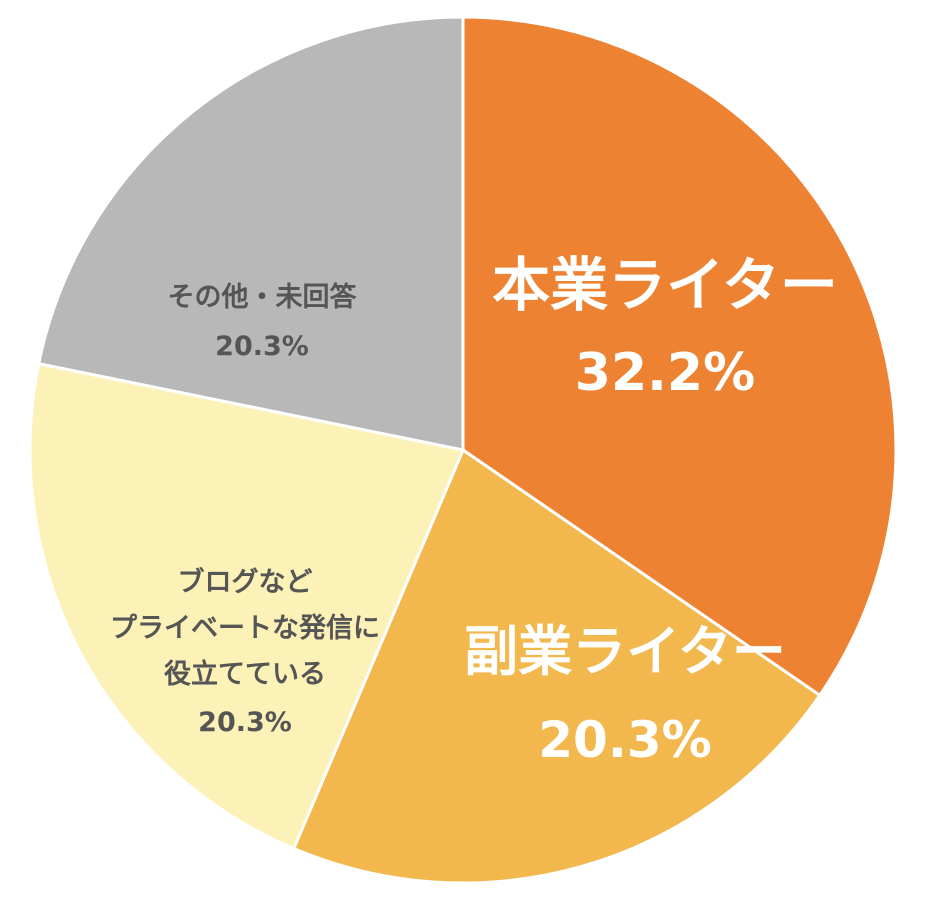 This screenshot has height=912, width=926. I want to click on slice-label: 役立てている, so click(245, 674).